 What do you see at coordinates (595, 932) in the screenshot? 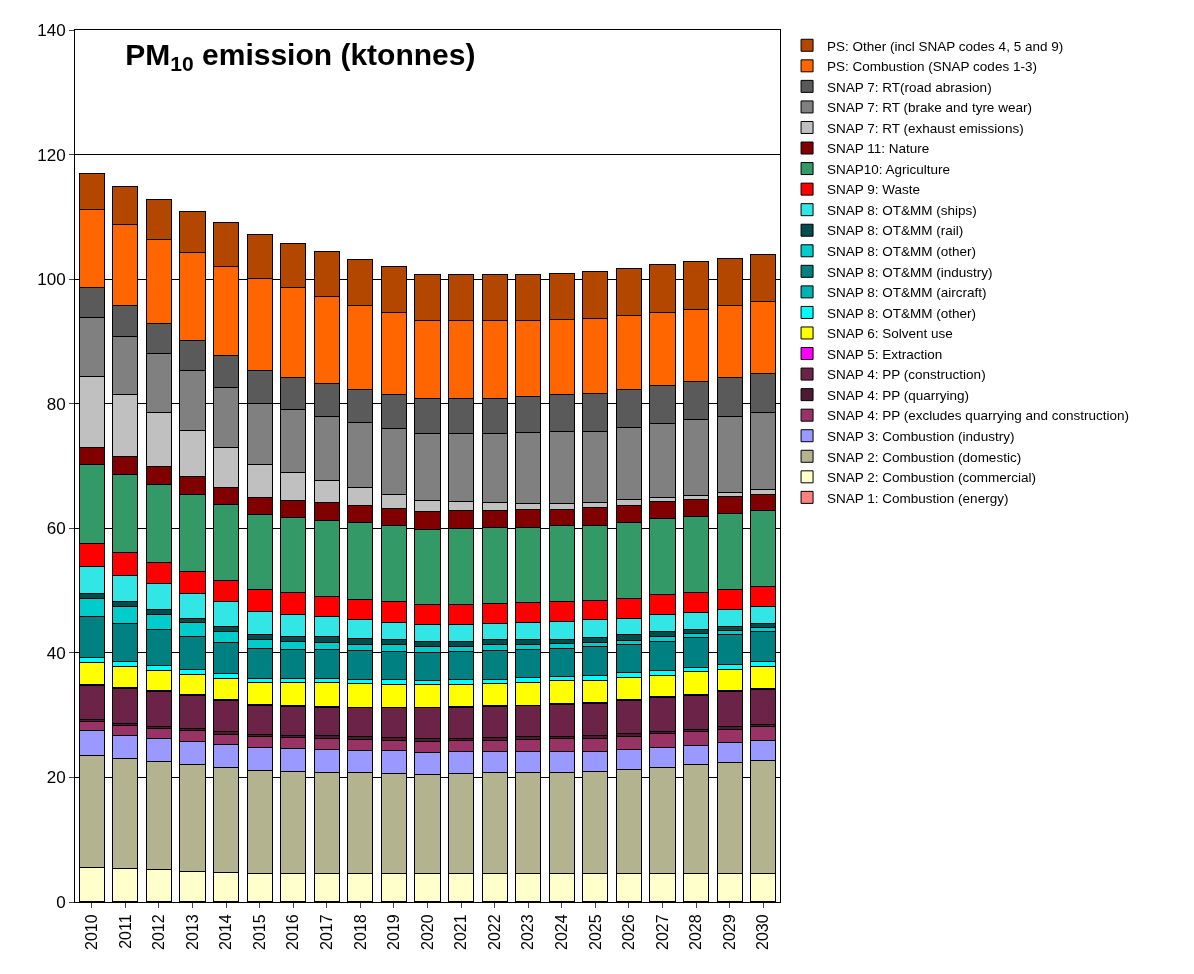
I see `x-tick-label: 2025` at bounding box center [595, 932].